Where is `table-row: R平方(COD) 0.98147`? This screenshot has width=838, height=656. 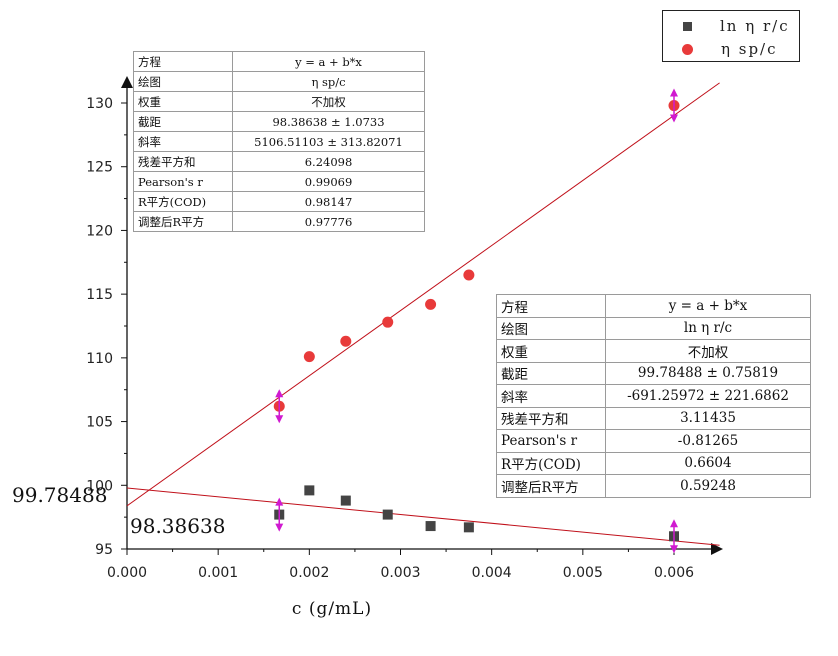
table-row: R平方(COD) 0.98147 is located at coordinates (279, 201).